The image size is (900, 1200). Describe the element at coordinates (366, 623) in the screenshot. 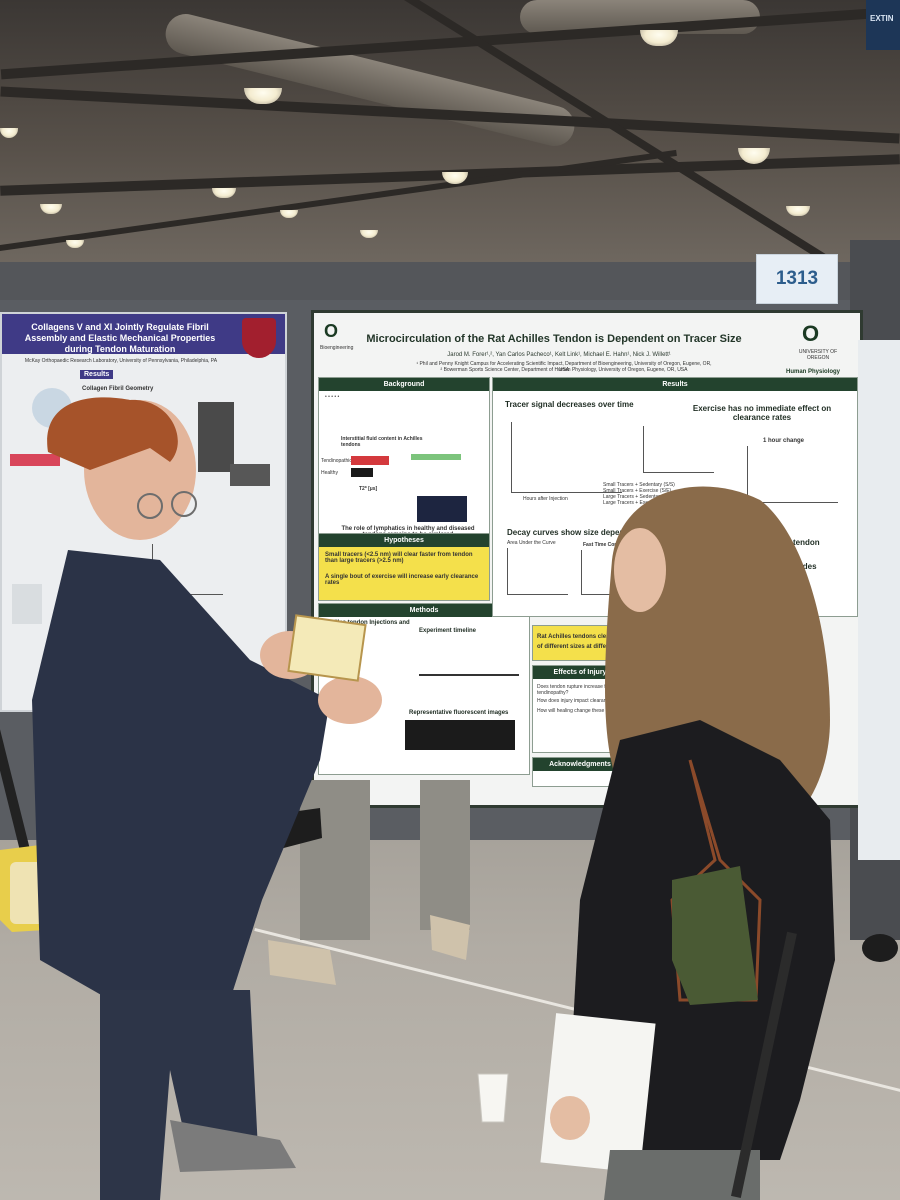

I see `injections-subheading: Achilles tendon Injections and` at that location.